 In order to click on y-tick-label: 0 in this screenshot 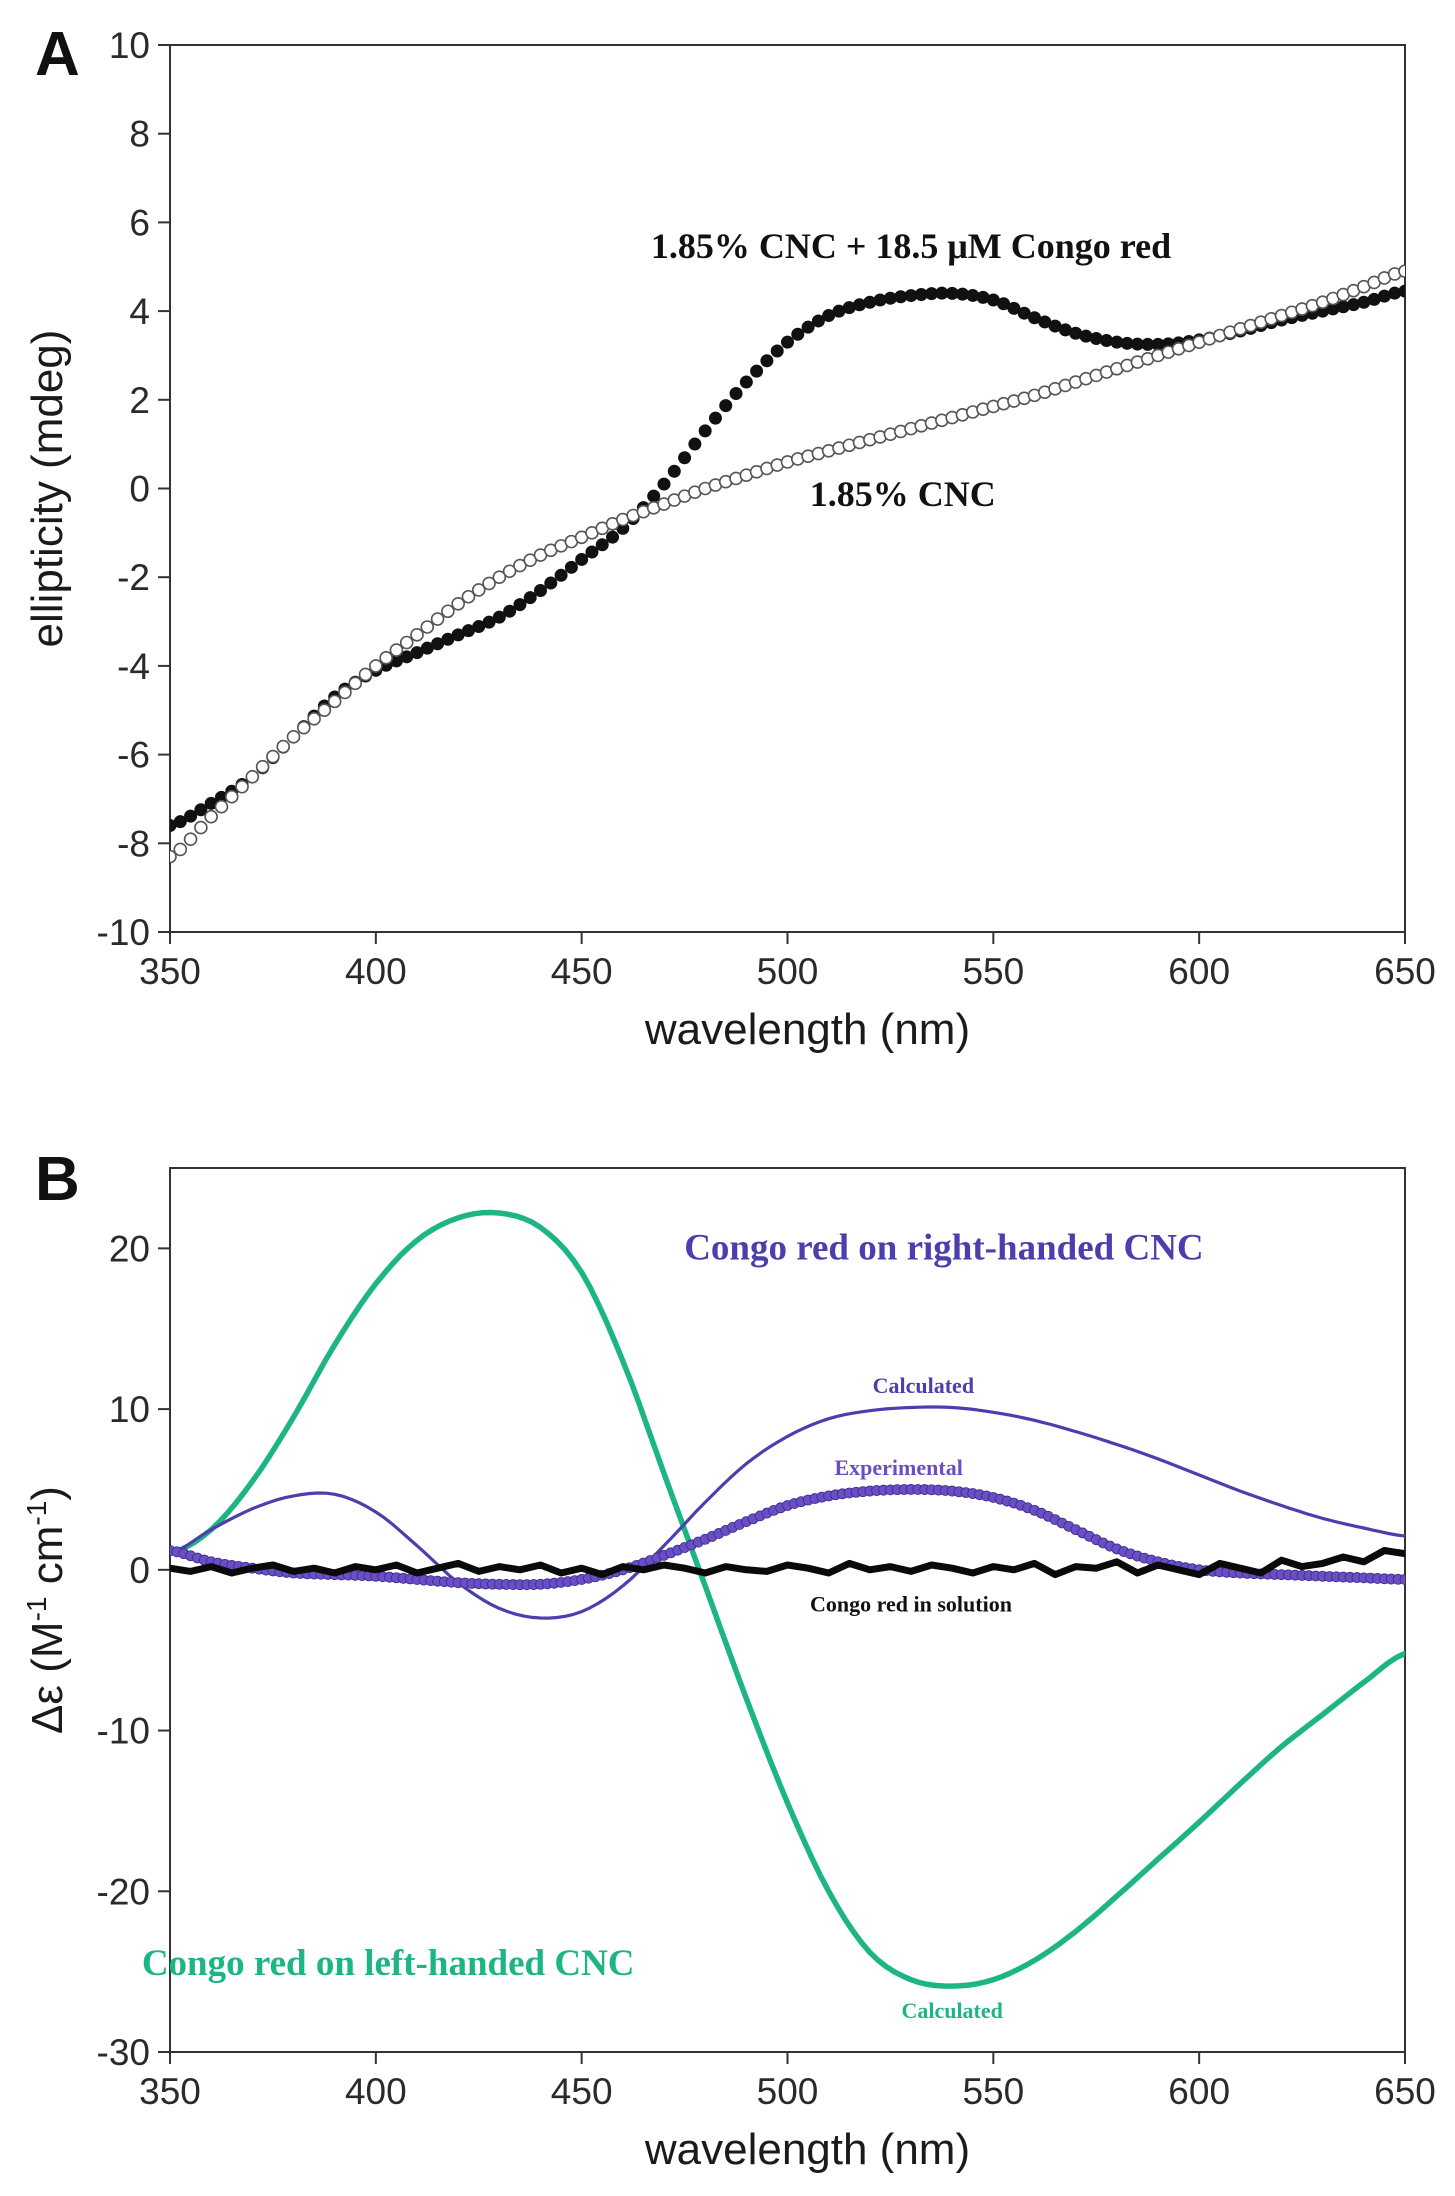, I will do `click(139, 1570)`.